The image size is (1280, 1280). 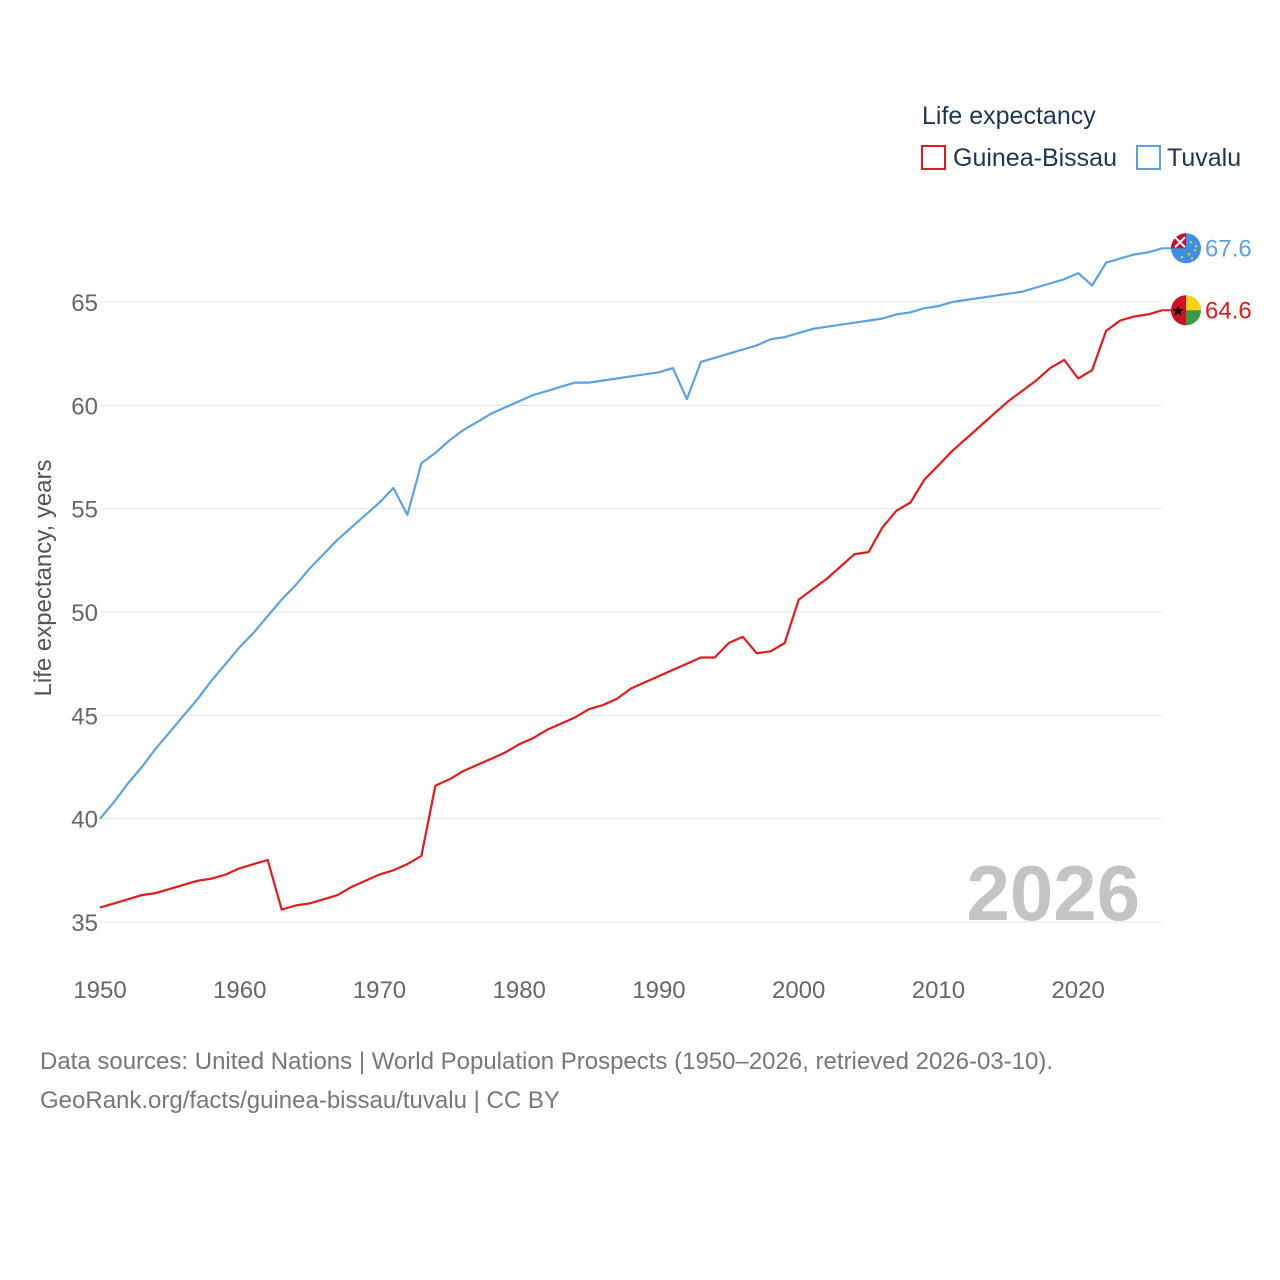 What do you see at coordinates (1186, 310) in the screenshot?
I see `guinea-bissau-flag-icon` at bounding box center [1186, 310].